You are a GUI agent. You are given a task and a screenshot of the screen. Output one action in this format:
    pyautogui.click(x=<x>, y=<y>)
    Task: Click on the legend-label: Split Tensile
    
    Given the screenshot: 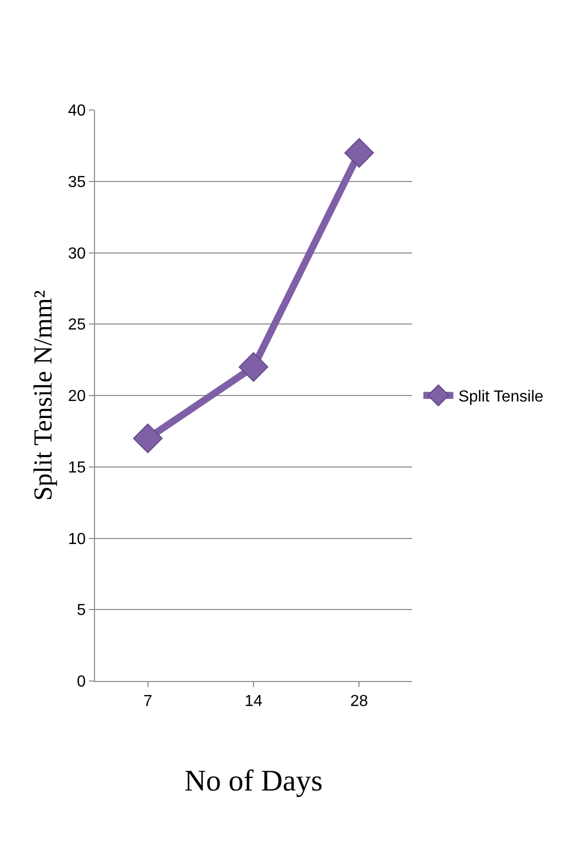 What is the action you would take?
    pyautogui.click(x=501, y=397)
    